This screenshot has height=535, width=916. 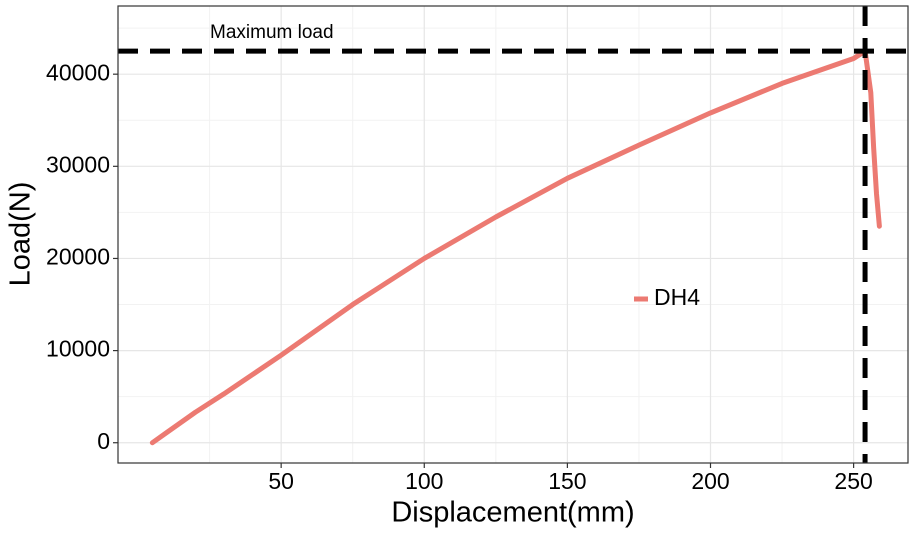 What do you see at coordinates (78, 164) in the screenshot?
I see `y-tick-label: 30000` at bounding box center [78, 164].